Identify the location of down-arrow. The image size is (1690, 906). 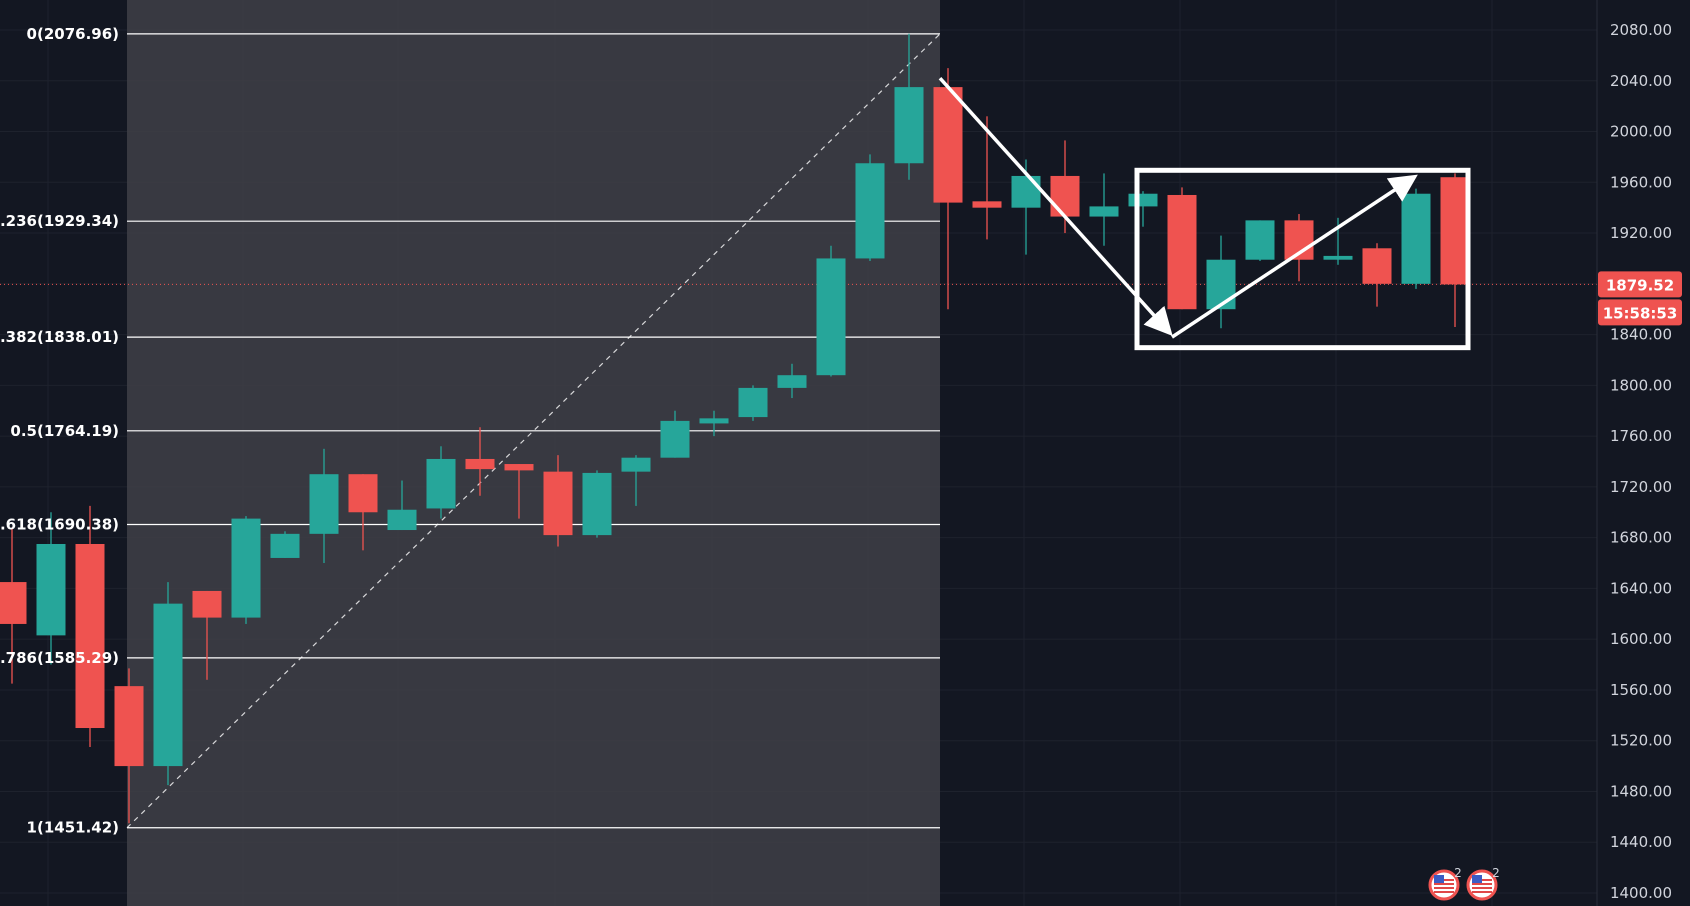
(1055, 206).